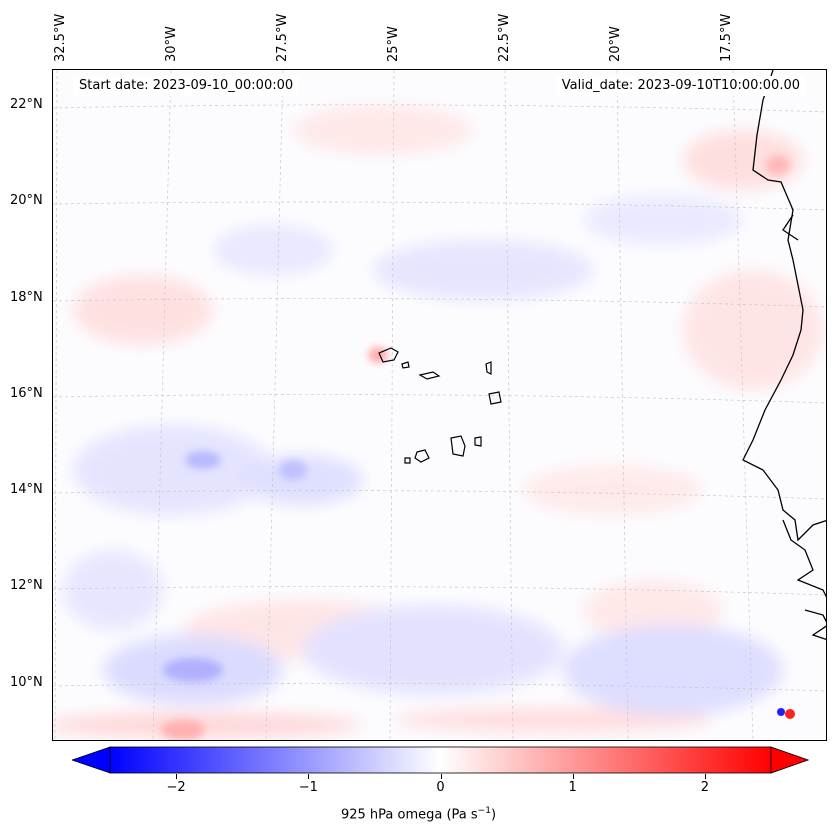 This screenshot has height=839, width=837. Describe the element at coordinates (789, 760) in the screenshot. I see `colorbar-high-extend` at that location.